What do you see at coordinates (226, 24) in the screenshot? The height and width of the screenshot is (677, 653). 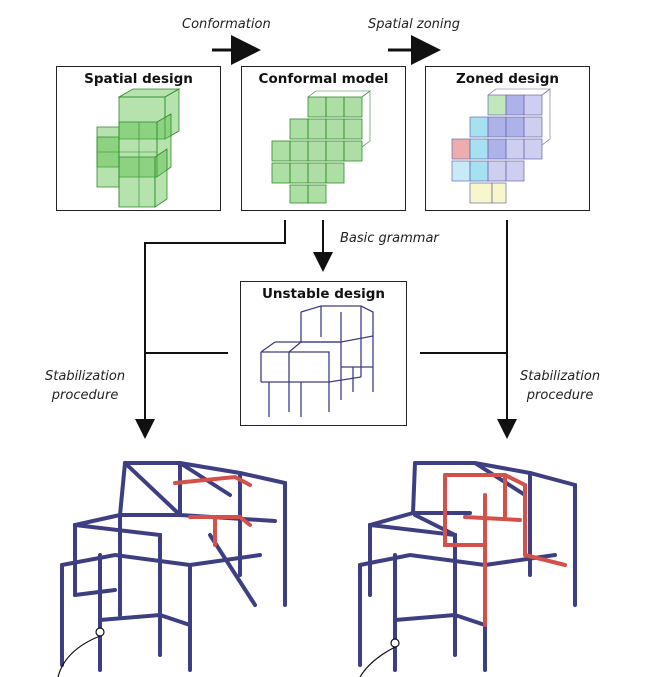 I see `conformation-label: Conformation` at bounding box center [226, 24].